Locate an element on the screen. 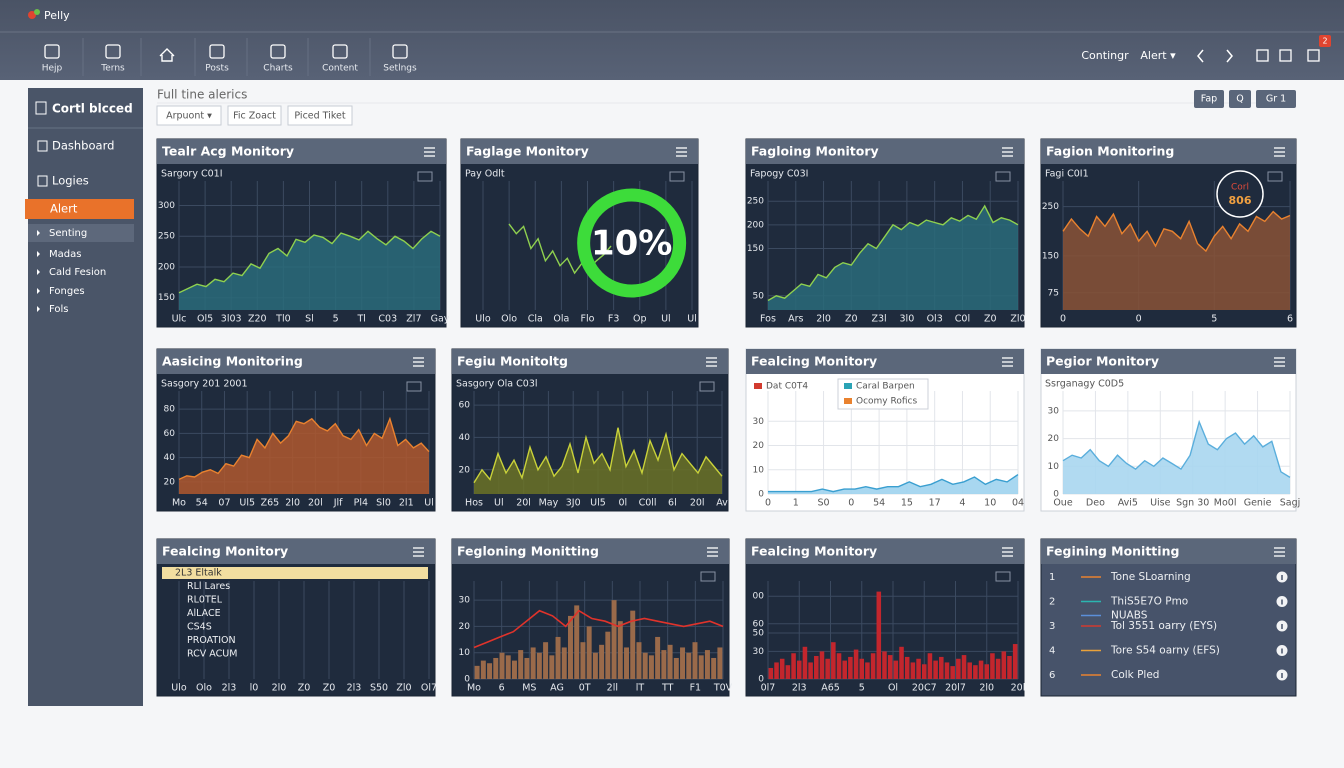 The image size is (1344, 768). sidebar-item: Dashboard is located at coordinates (83, 146).